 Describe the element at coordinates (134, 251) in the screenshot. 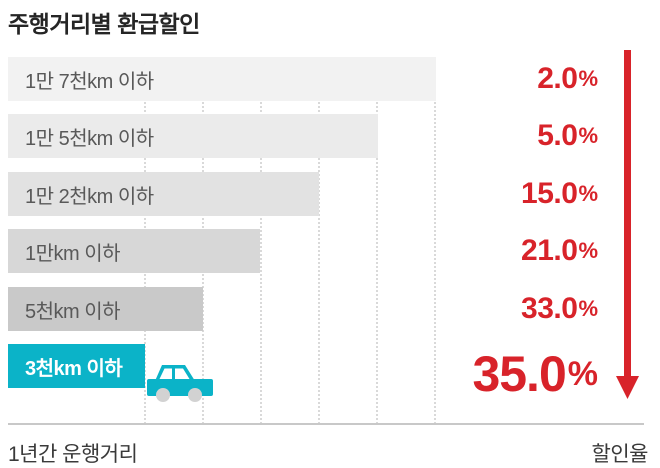

I see `bar: 1만km 이하` at that location.